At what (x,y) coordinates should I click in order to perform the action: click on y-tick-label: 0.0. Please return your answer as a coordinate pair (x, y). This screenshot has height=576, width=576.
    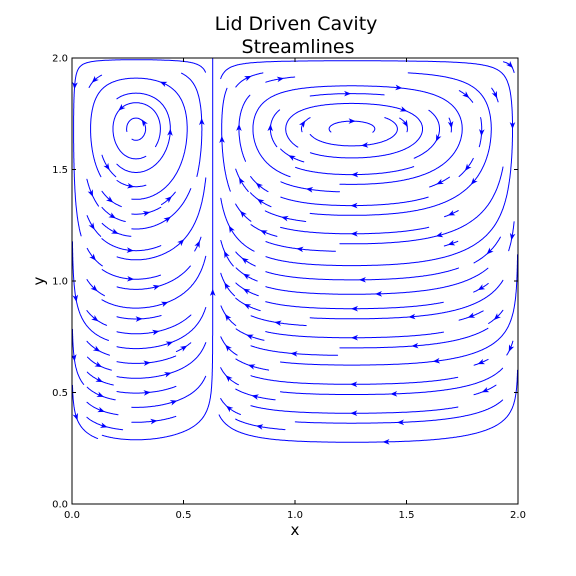
    Looking at the image, I should click on (60, 505).